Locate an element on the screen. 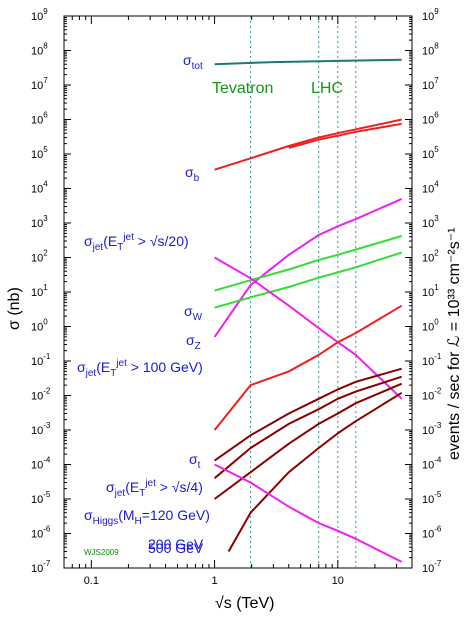  label-tail: =120 GeV) is located at coordinates (176, 515).